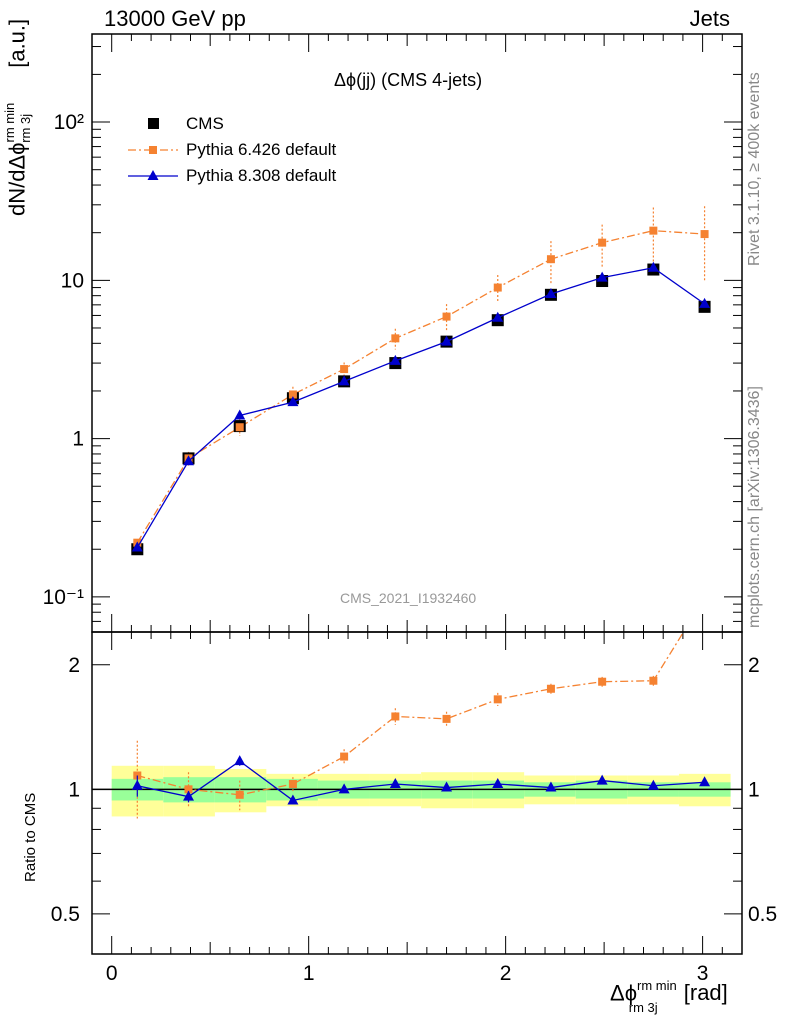 This screenshot has height=1024, width=786. I want to click on legend-pythia6-marker, so click(153, 150).